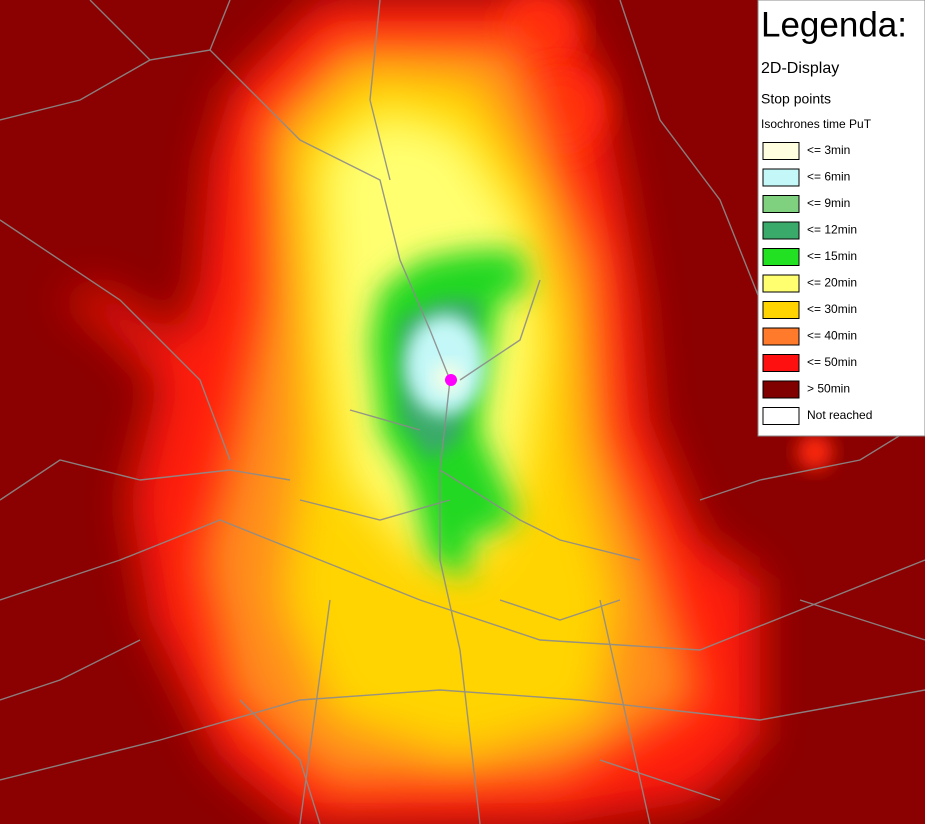 Image resolution: width=925 pixels, height=824 pixels. I want to click on legend-label: <= 9min, so click(828, 203).